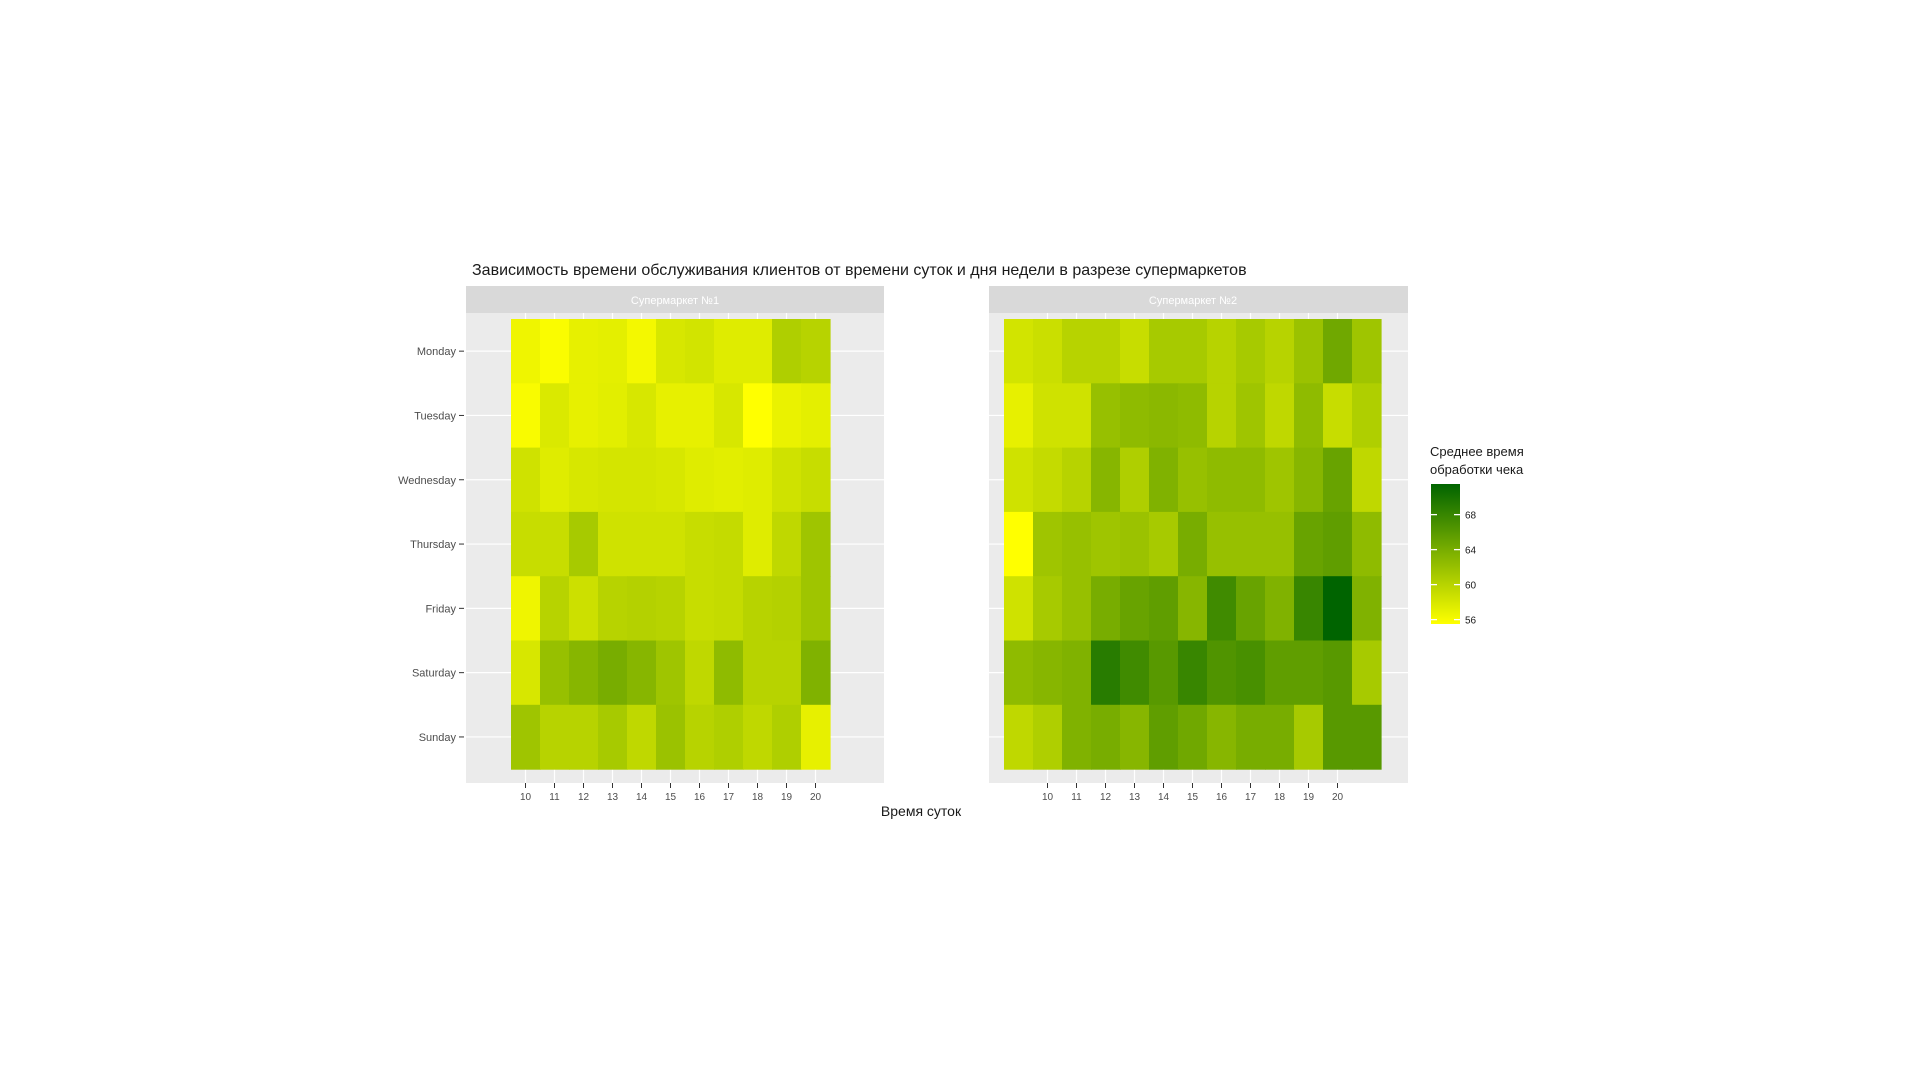 The height and width of the screenshot is (1085, 1920). Describe the element at coordinates (1309, 797) in the screenshot. I see `x-tick-label: 19` at that location.